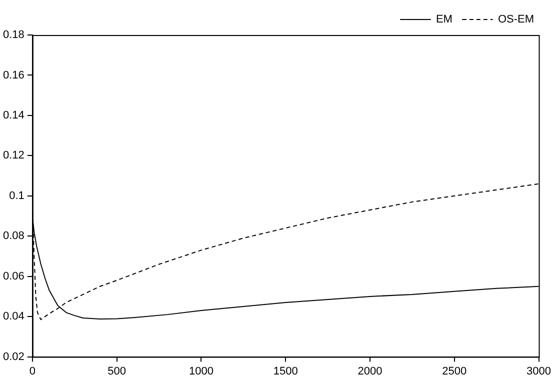 The height and width of the screenshot is (381, 554). What do you see at coordinates (13, 316) in the screenshot?
I see `y-tick-label: 0.04` at bounding box center [13, 316].